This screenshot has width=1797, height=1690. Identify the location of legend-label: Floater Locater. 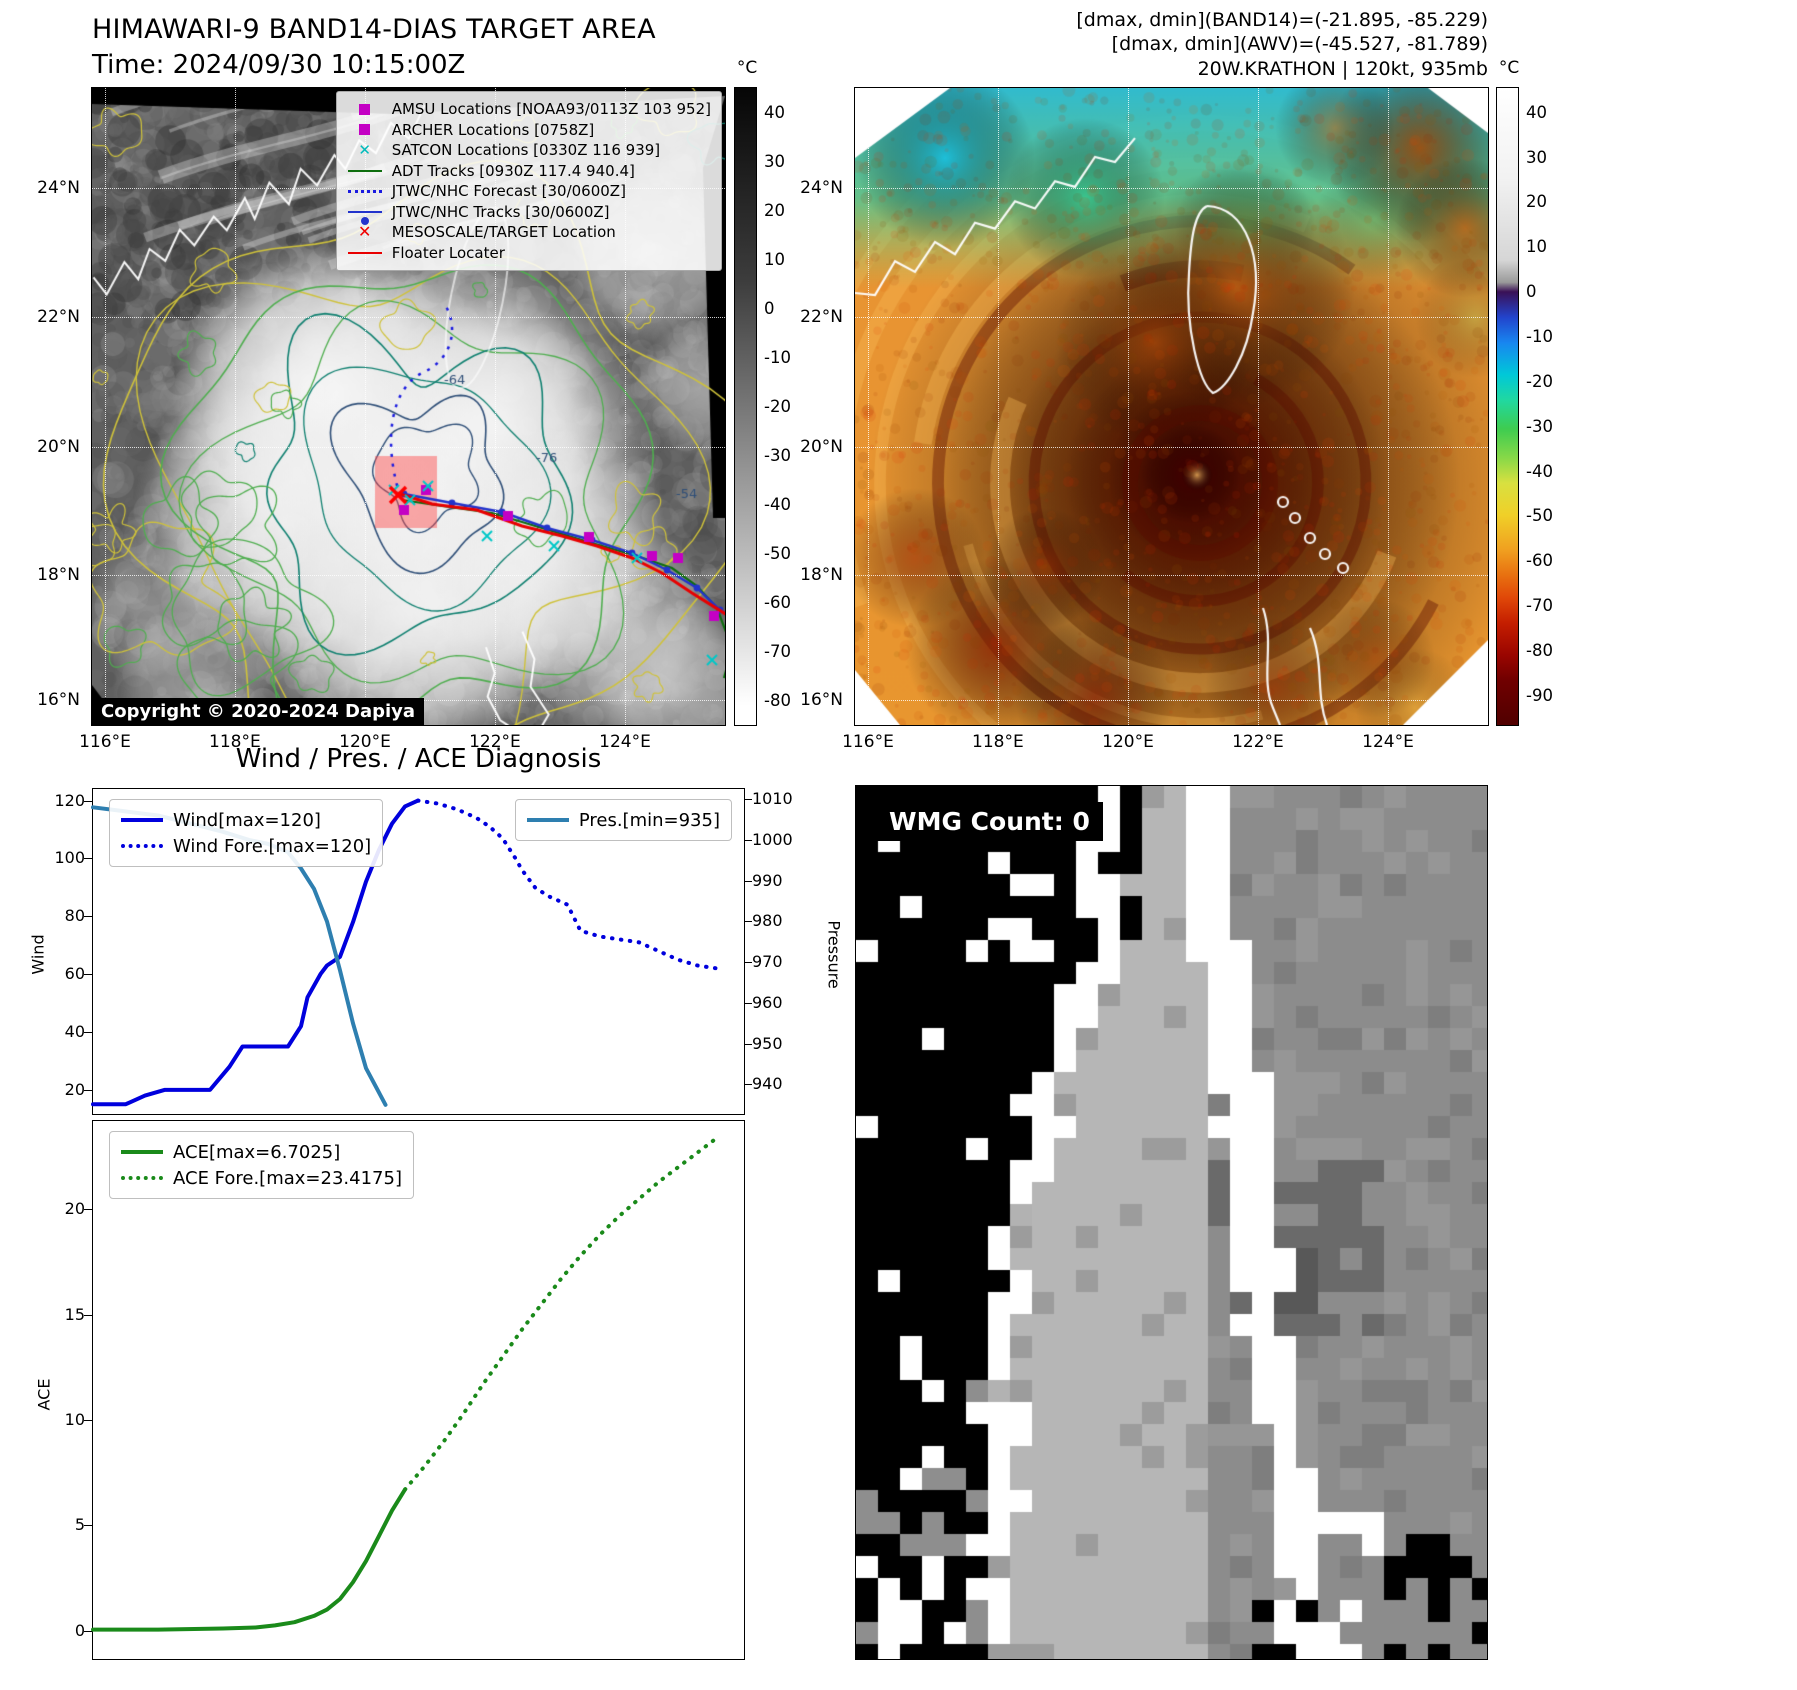
(448, 252).